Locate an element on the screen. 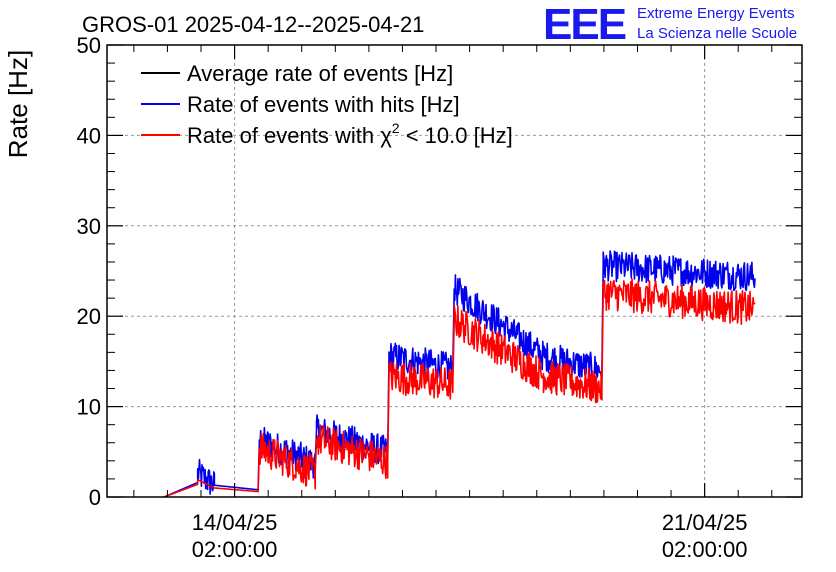 The width and height of the screenshot is (836, 572). logo-line-2: La Scienza nelle Scuole is located at coordinates (717, 33).